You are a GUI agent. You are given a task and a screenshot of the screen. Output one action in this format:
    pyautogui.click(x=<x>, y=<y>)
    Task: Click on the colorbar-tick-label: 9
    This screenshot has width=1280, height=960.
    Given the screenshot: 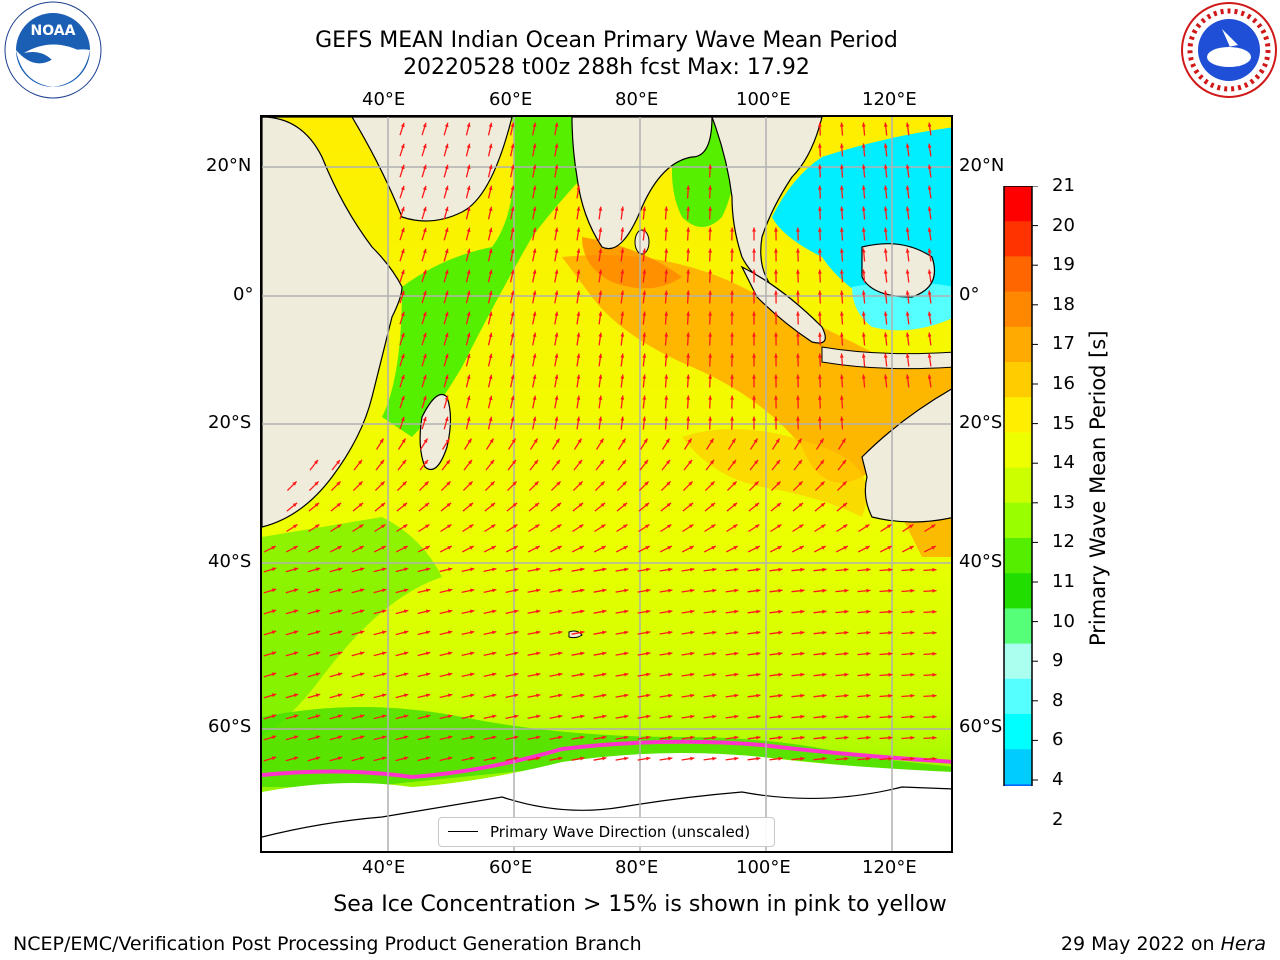 What is the action you would take?
    pyautogui.click(x=1058, y=661)
    